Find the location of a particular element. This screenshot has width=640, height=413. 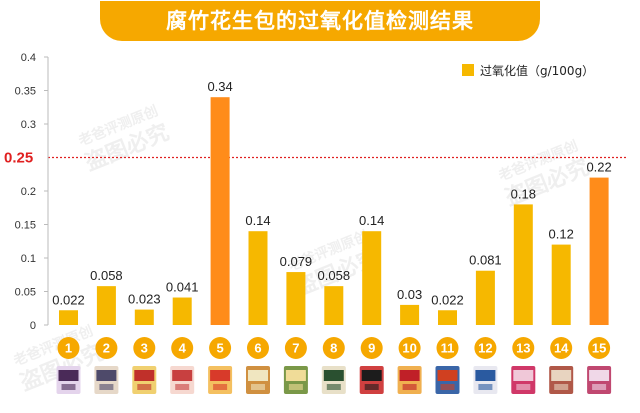

reference-line-label: 0.25 is located at coordinates (18, 158).